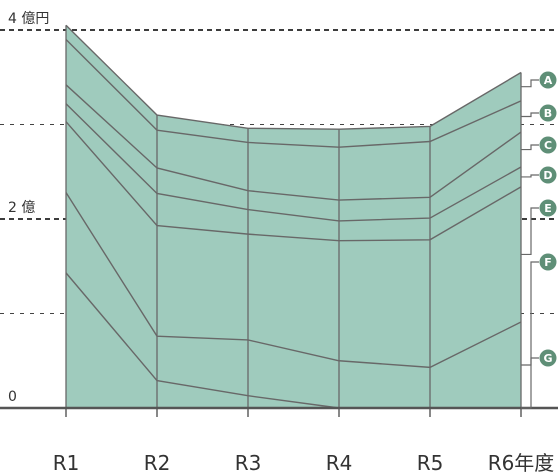 The height and width of the screenshot is (473, 558). I want to click on y-axis-tick-label-2: 4 億円, so click(28, 19).